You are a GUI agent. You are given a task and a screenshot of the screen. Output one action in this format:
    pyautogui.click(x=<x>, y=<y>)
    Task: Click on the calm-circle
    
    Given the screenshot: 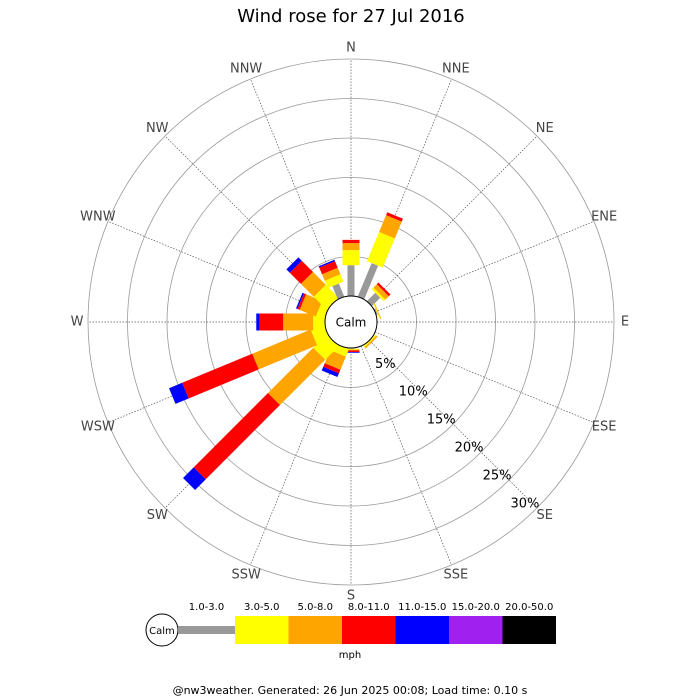 What is the action you would take?
    pyautogui.click(x=351, y=322)
    